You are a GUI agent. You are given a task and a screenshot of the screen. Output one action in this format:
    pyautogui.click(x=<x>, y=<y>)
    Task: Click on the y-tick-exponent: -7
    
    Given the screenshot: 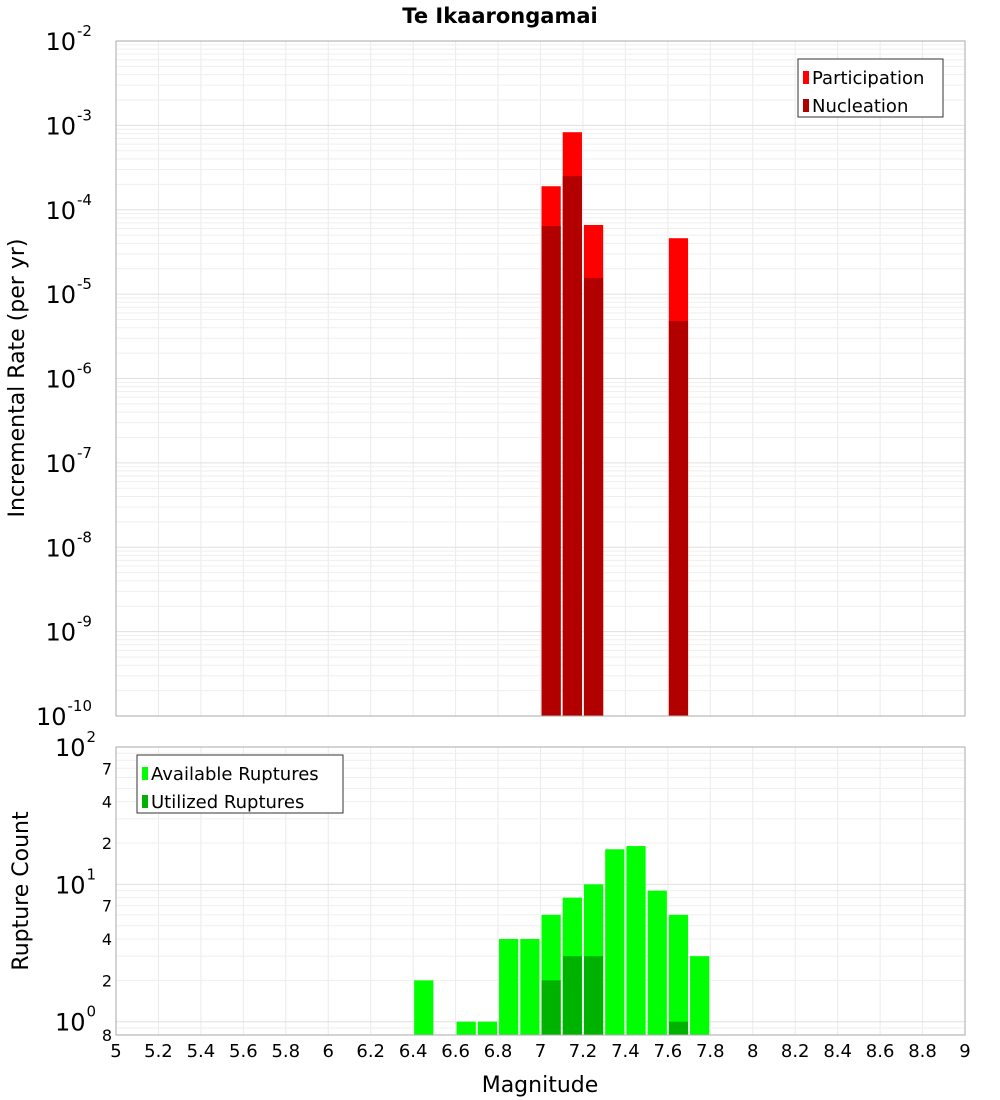 What is the action you would take?
    pyautogui.click(x=84, y=453)
    